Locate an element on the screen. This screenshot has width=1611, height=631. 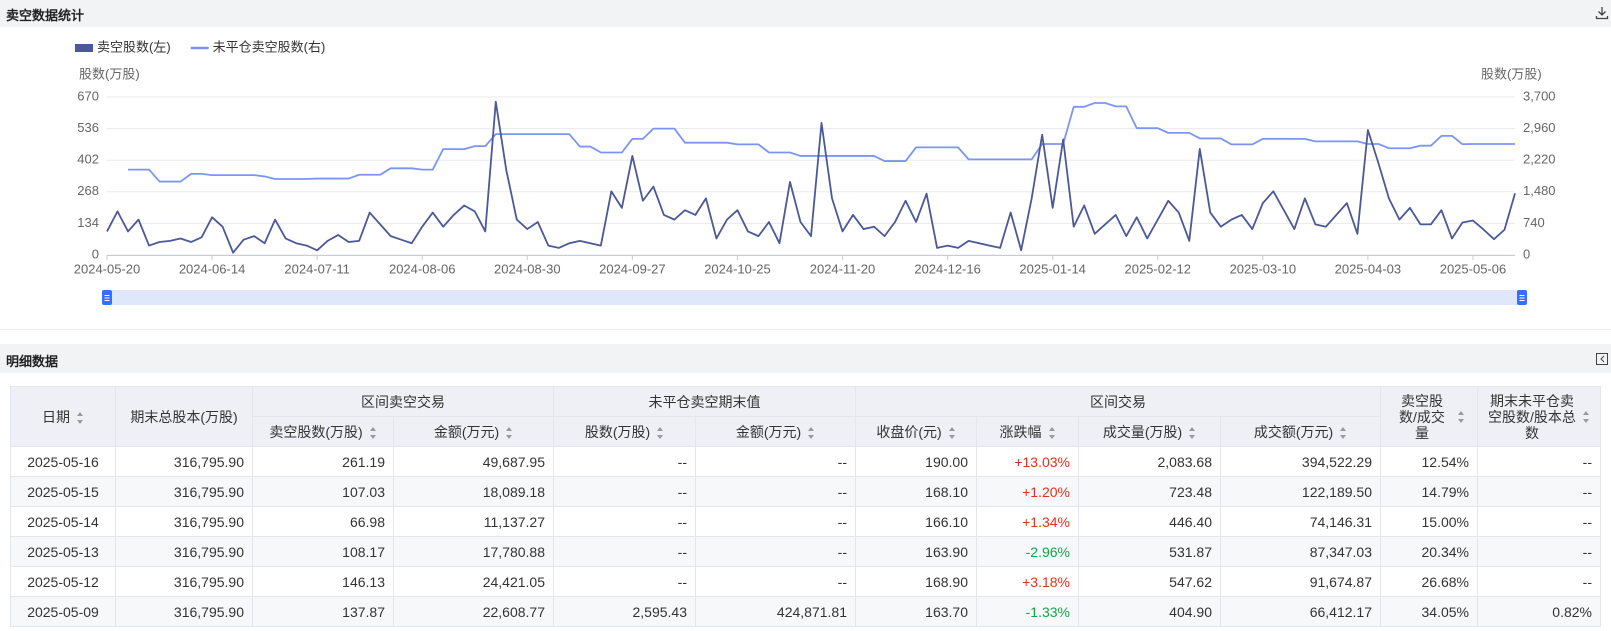
table-cell: 2025-05-12 is located at coordinates (63, 581).